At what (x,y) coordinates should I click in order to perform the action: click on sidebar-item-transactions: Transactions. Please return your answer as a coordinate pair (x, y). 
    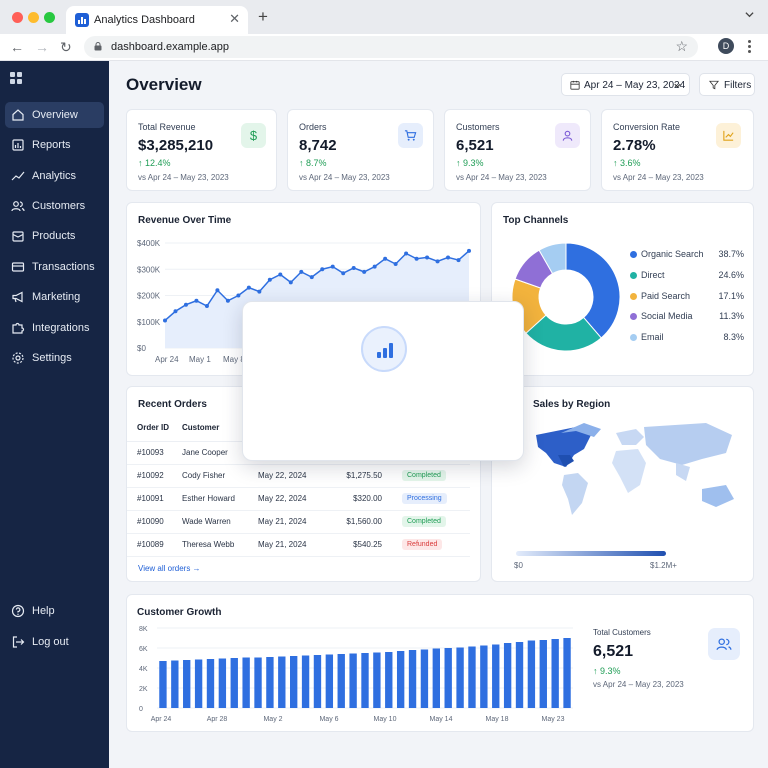
    Looking at the image, I should click on (54, 267).